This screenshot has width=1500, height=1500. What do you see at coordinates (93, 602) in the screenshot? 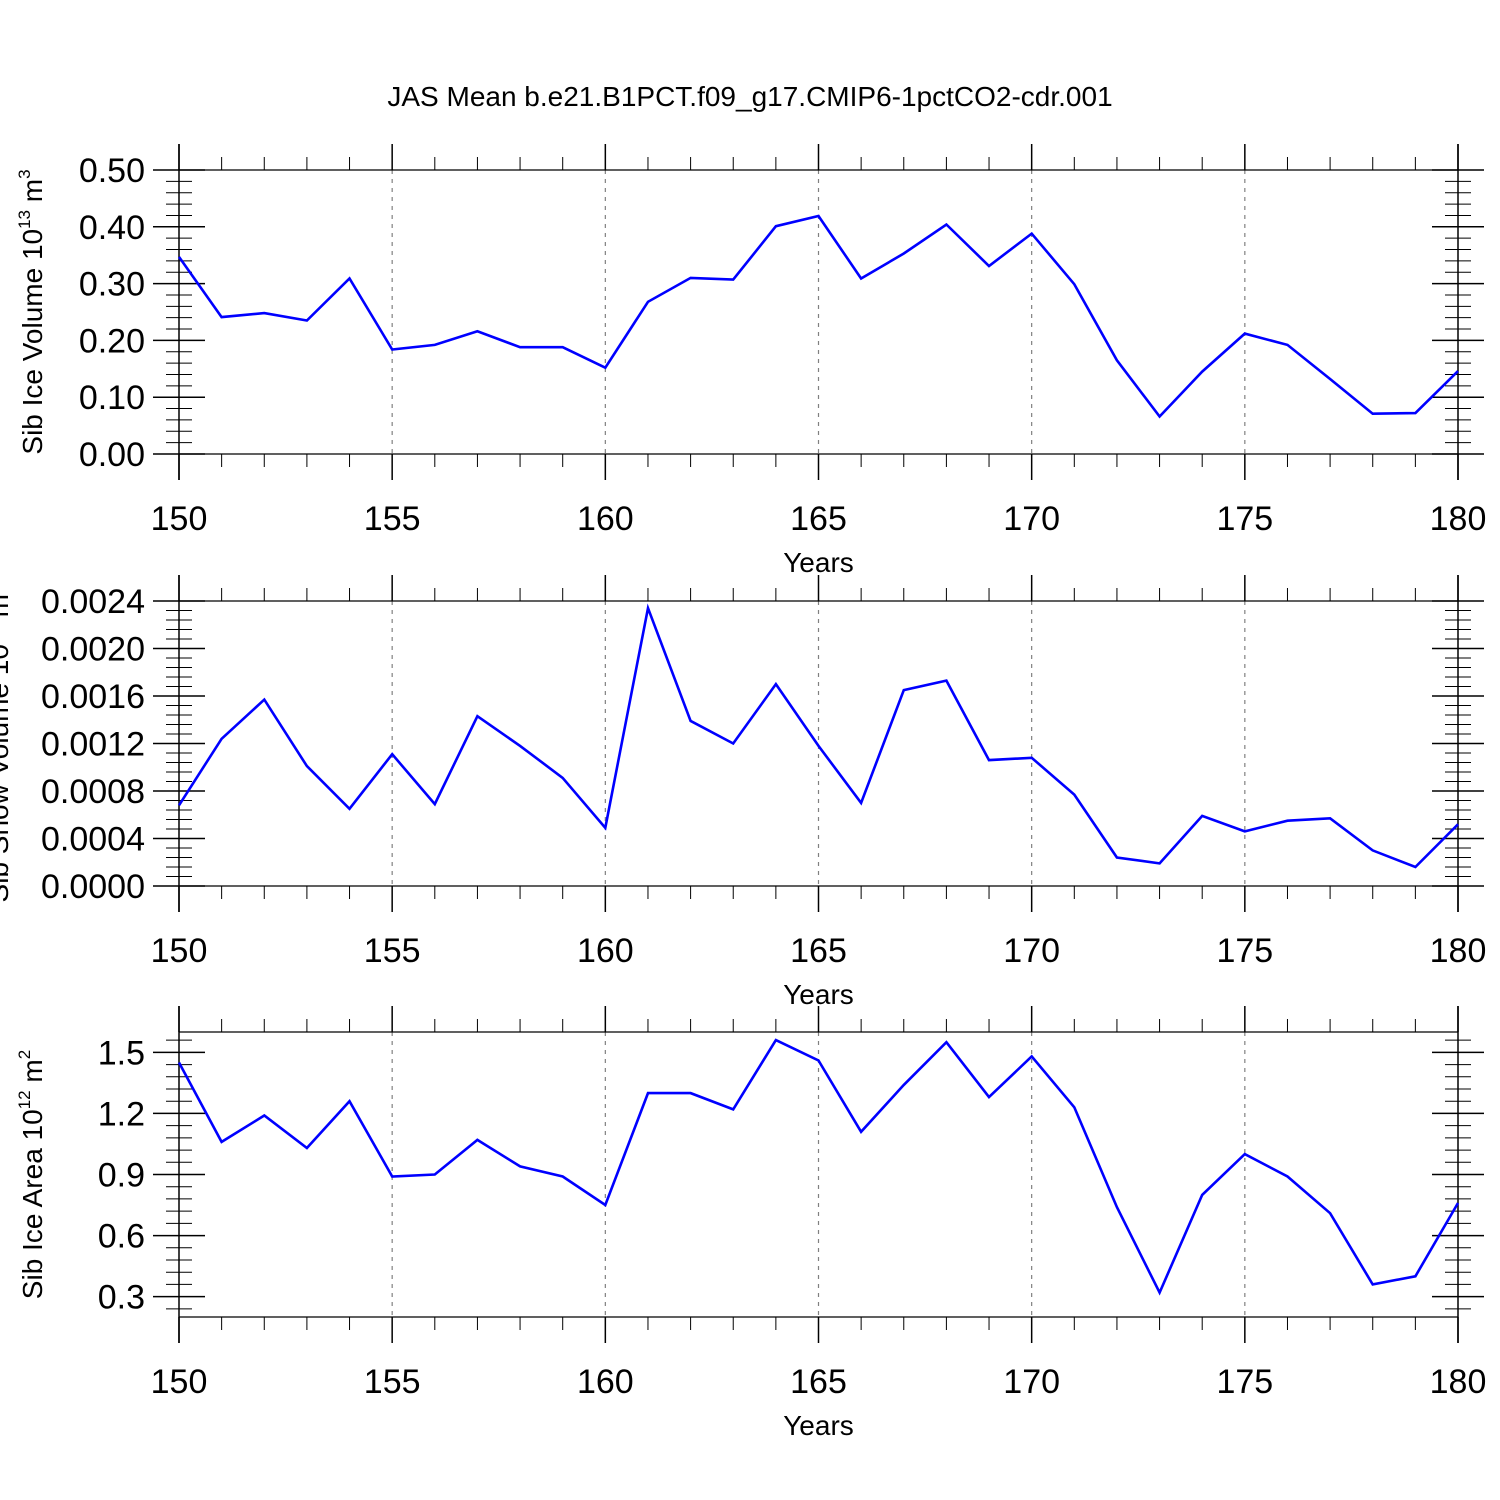
I see `y-tick-label: 0.0024` at bounding box center [93, 602].